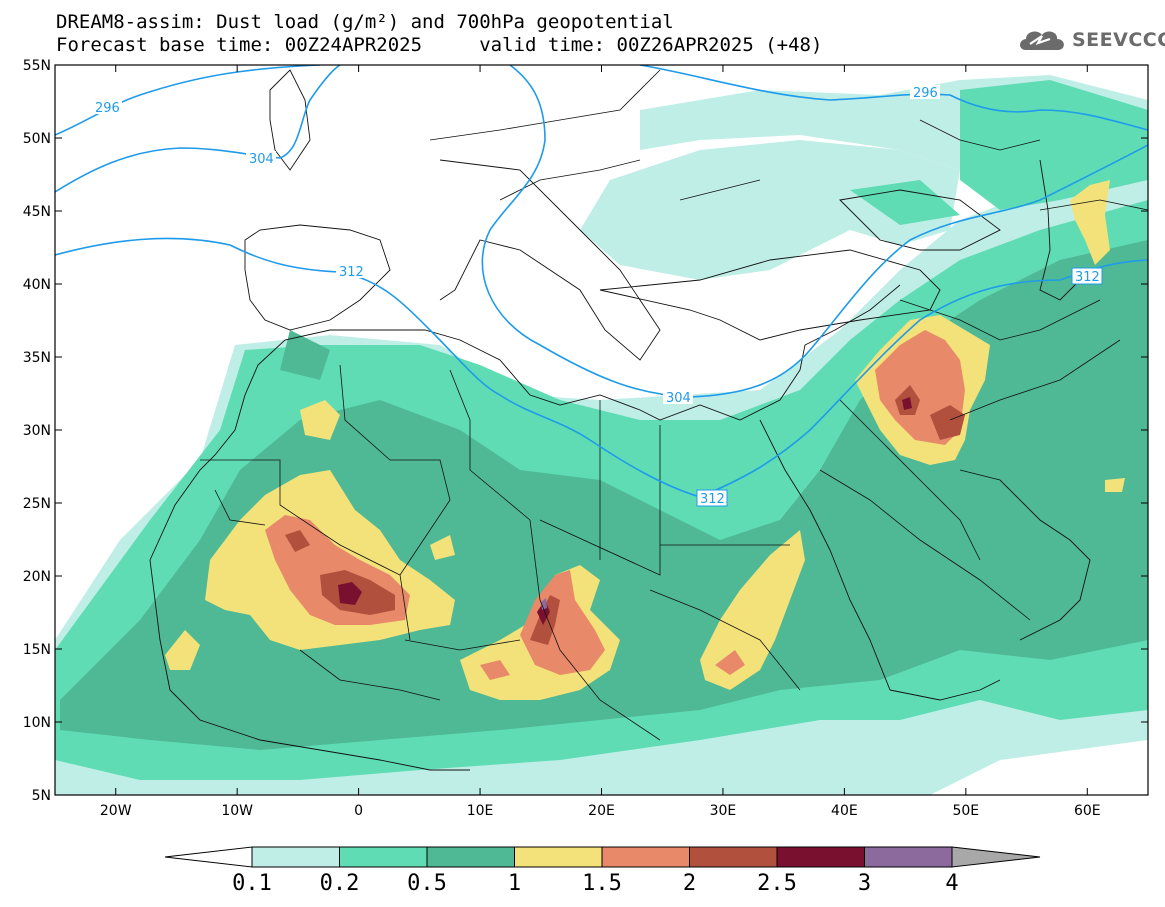  I want to click on colorbar-label: 0.1, so click(252, 883).